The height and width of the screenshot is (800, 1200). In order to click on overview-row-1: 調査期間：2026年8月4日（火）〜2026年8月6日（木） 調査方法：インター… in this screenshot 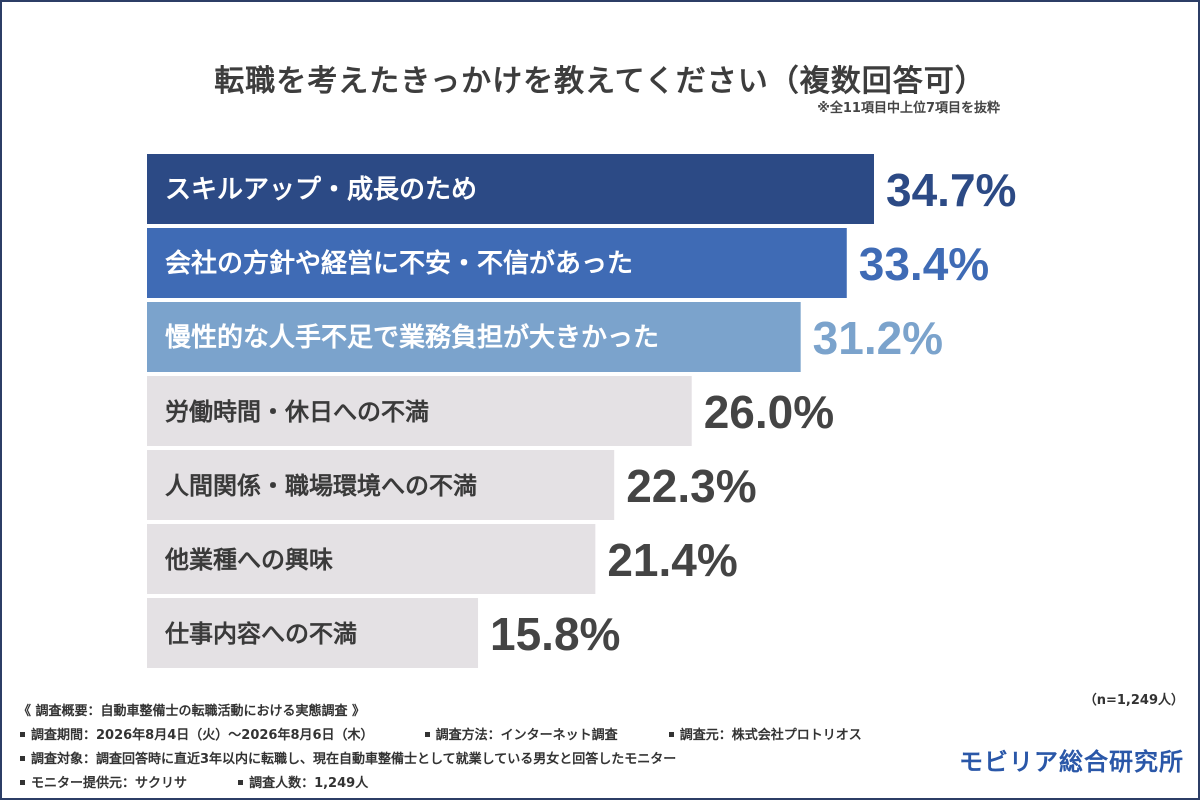, I will do `click(440, 736)`.